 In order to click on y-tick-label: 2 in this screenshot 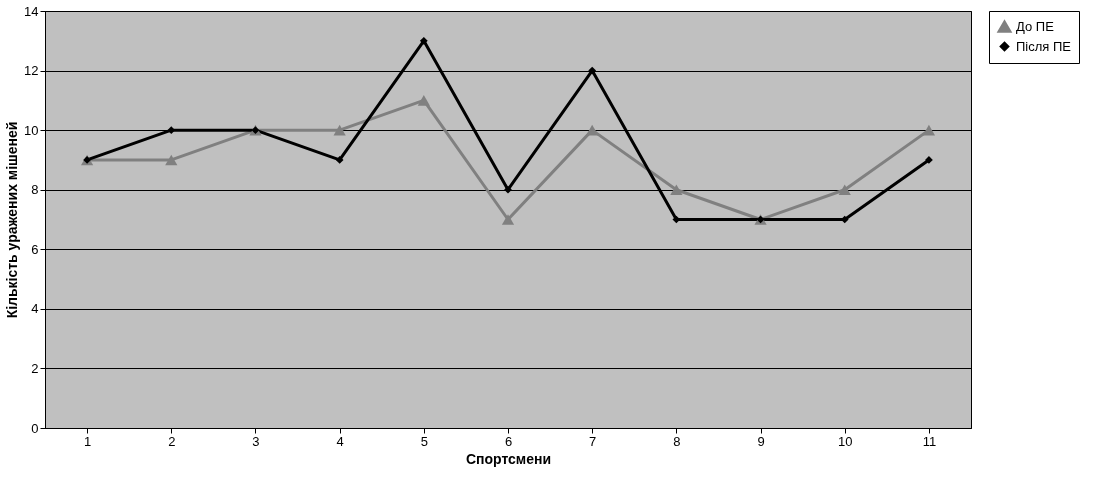, I will do `click(35, 368)`.